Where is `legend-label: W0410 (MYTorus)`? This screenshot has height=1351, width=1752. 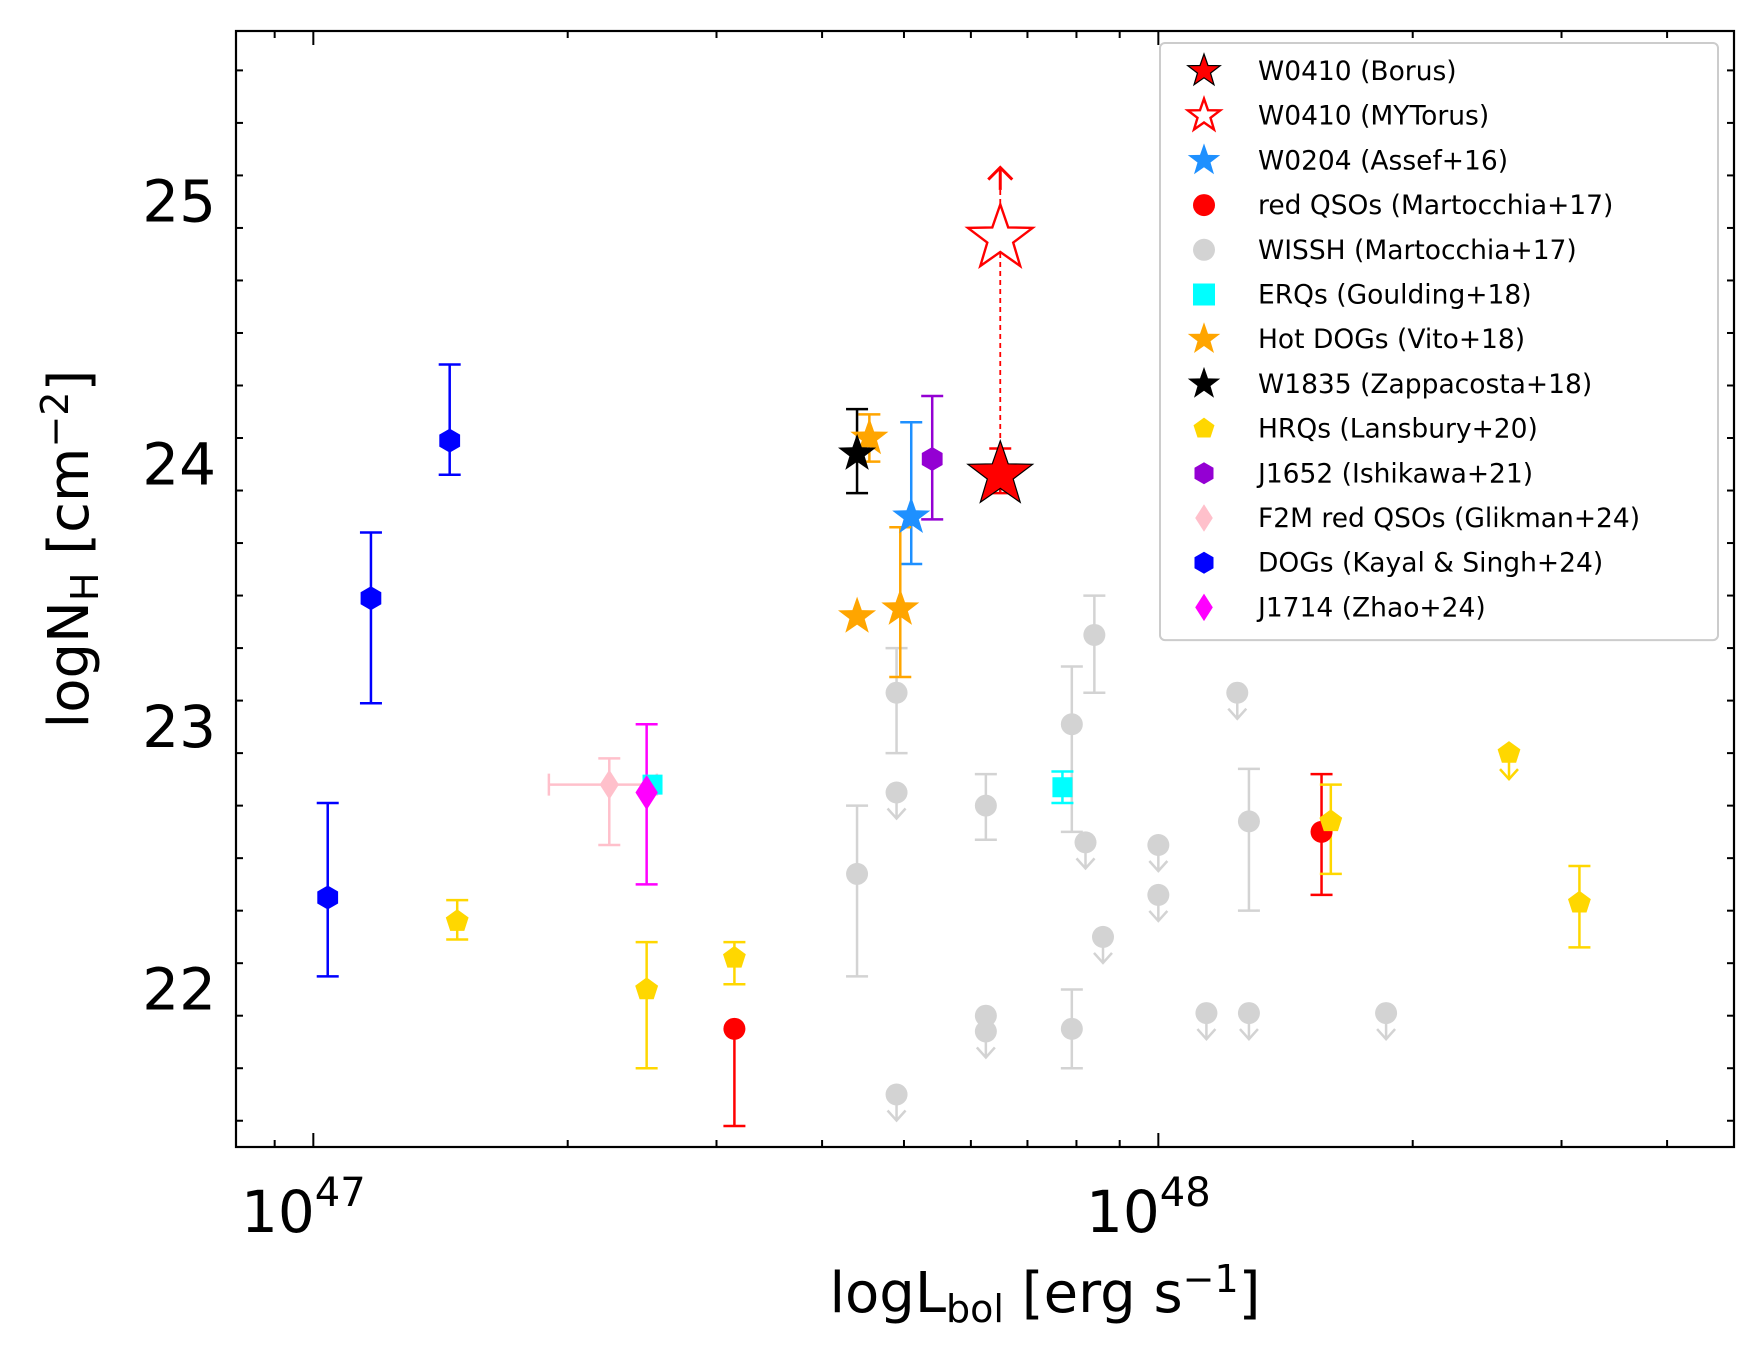
legend-label: W0410 (MYTorus) is located at coordinates (1373, 116).